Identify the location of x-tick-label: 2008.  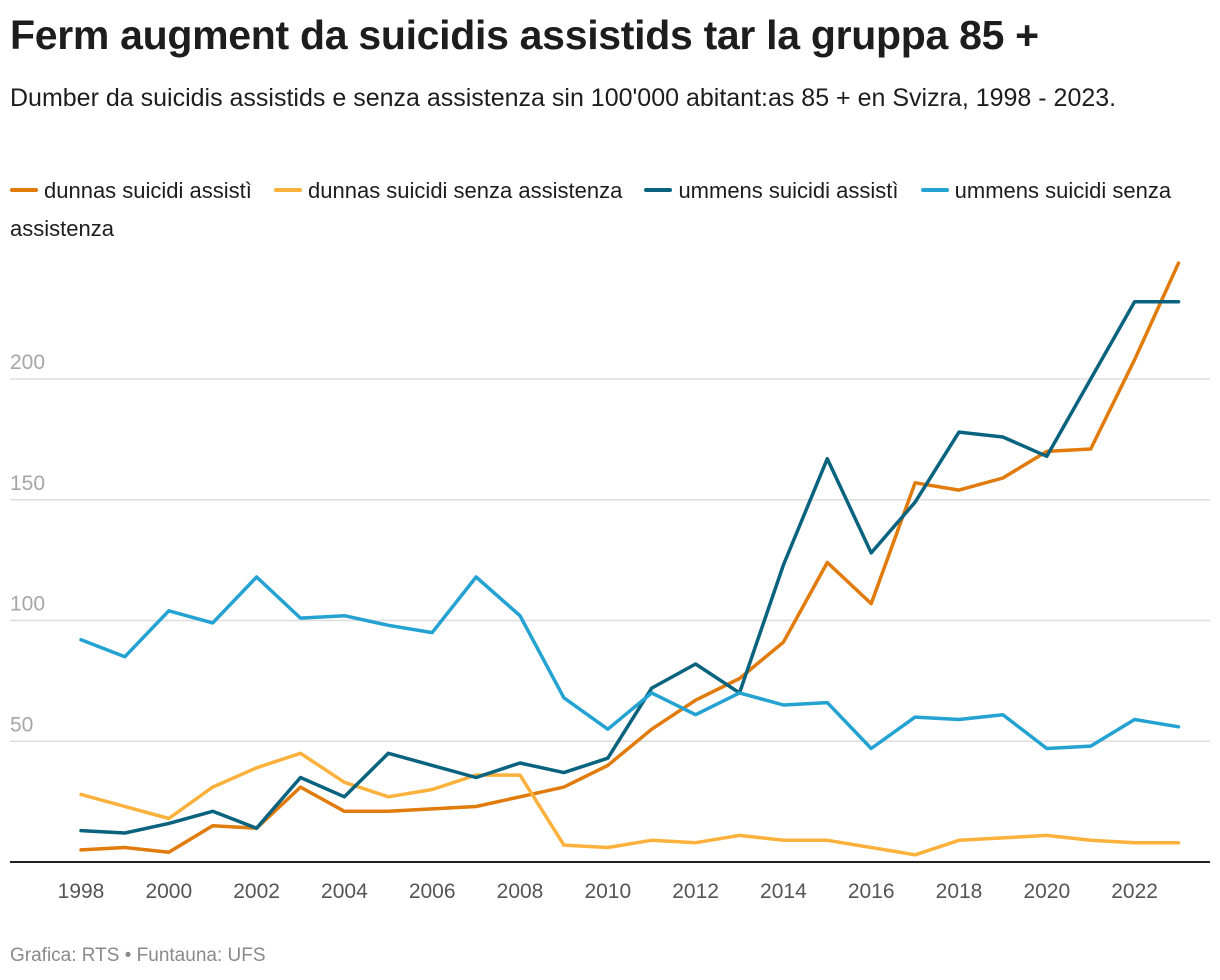
(520, 891).